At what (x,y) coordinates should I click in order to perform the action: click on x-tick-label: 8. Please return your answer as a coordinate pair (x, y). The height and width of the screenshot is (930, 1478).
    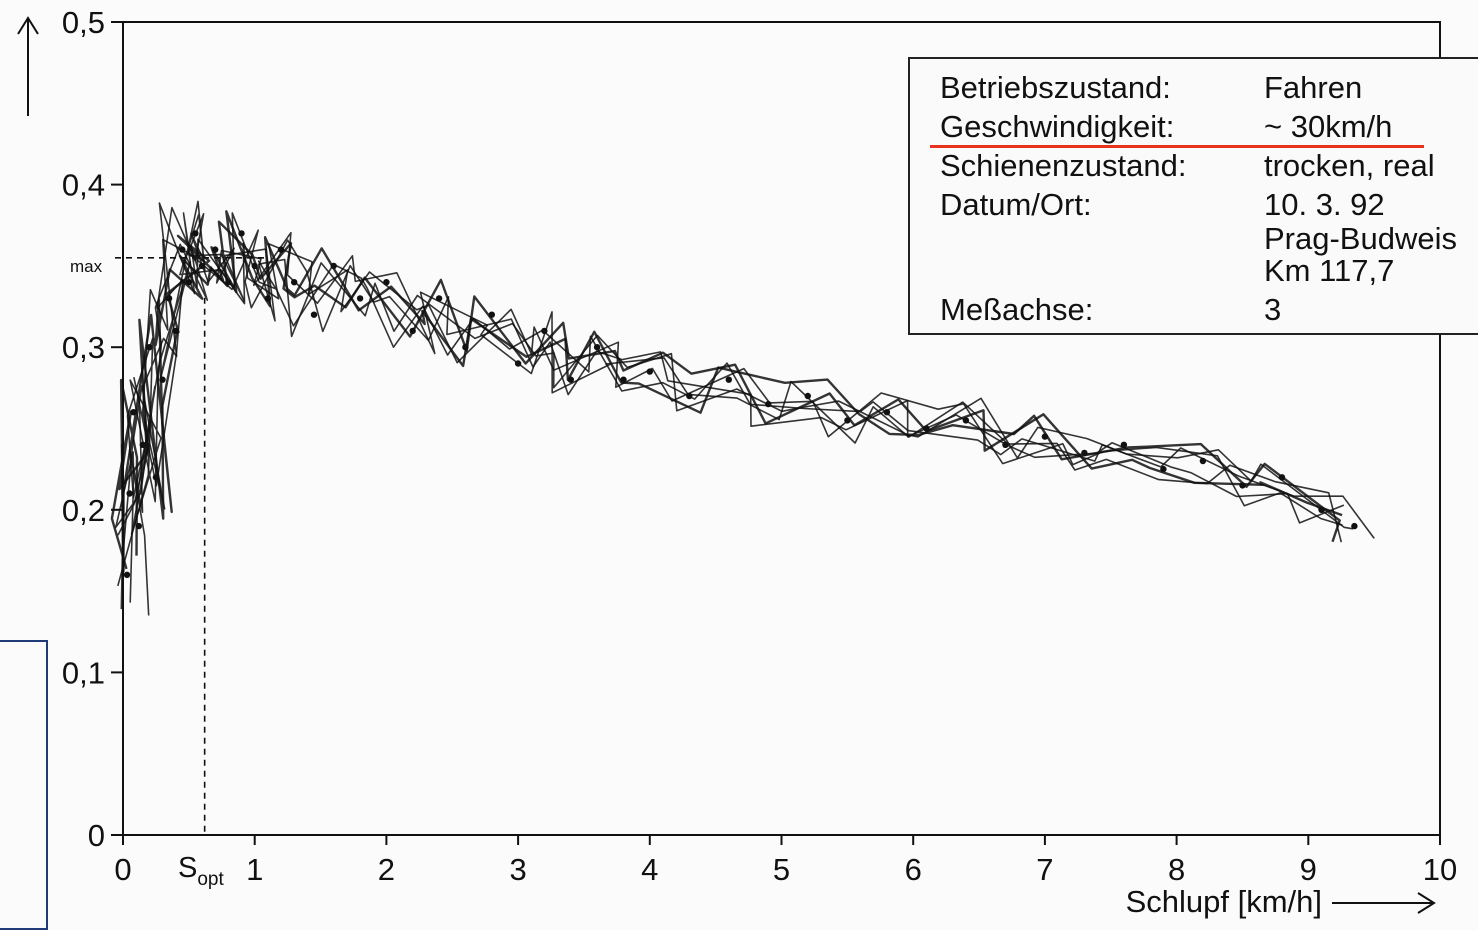
    Looking at the image, I should click on (1176, 869).